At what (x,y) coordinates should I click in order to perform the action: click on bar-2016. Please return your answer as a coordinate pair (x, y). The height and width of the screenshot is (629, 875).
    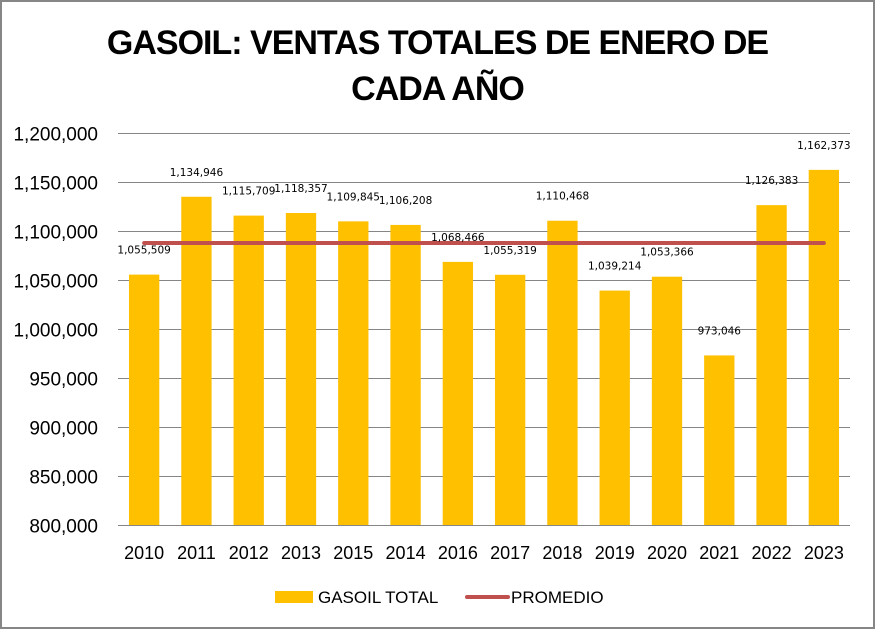
    Looking at the image, I should click on (458, 393).